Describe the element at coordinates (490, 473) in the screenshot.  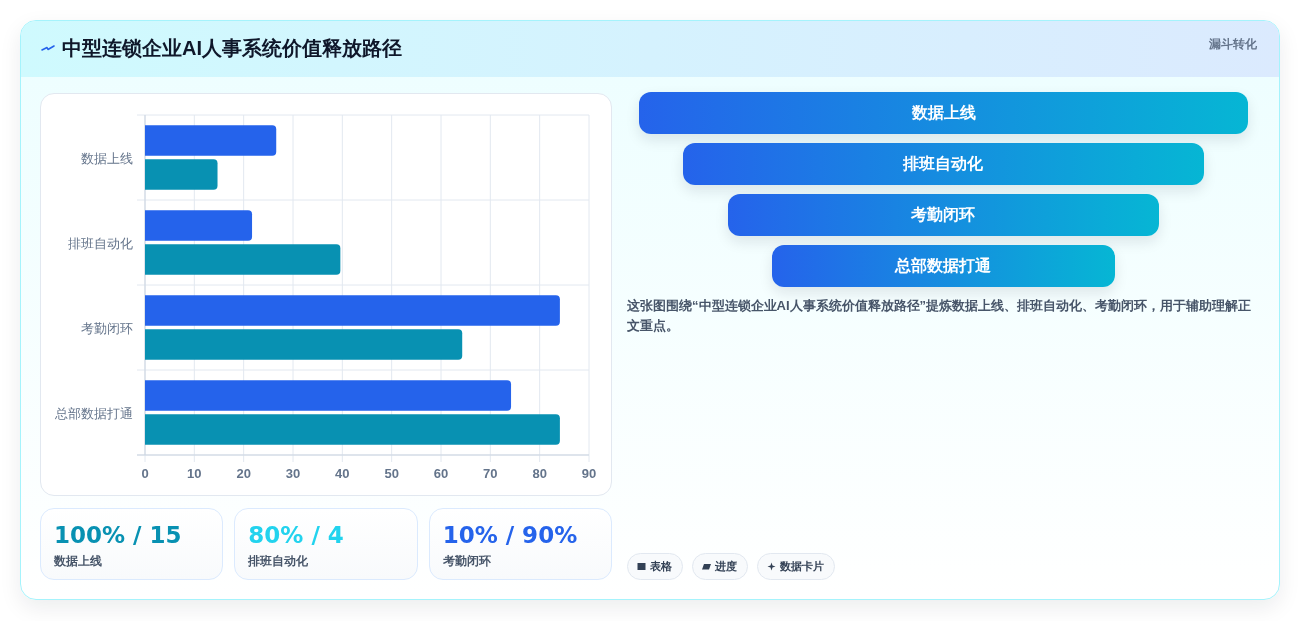
I see `x-tick-label: 70` at that location.